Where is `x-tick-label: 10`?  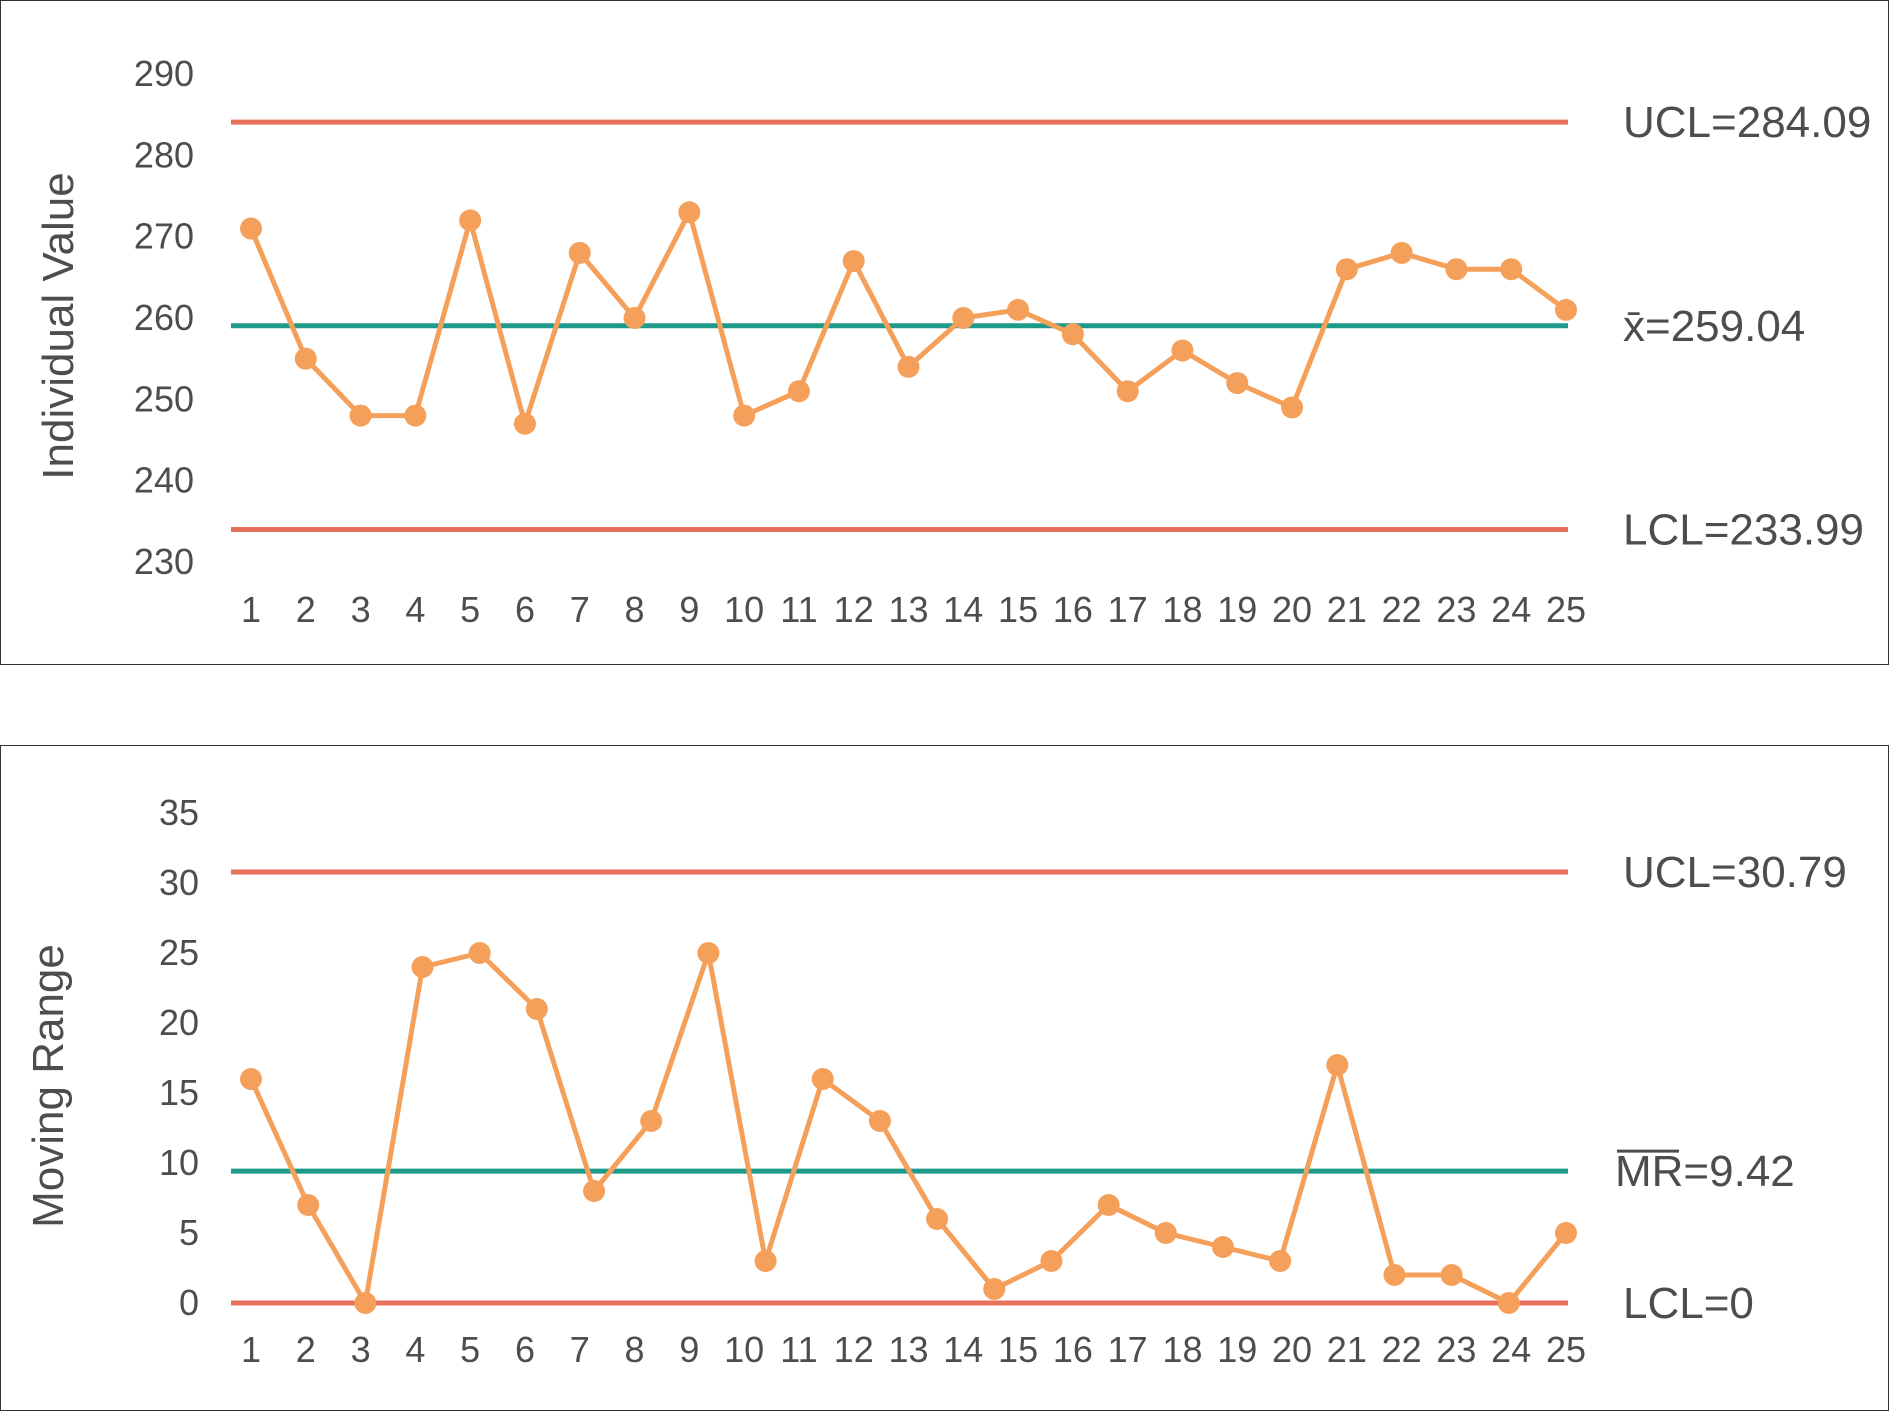 x-tick-label: 10 is located at coordinates (744, 1349).